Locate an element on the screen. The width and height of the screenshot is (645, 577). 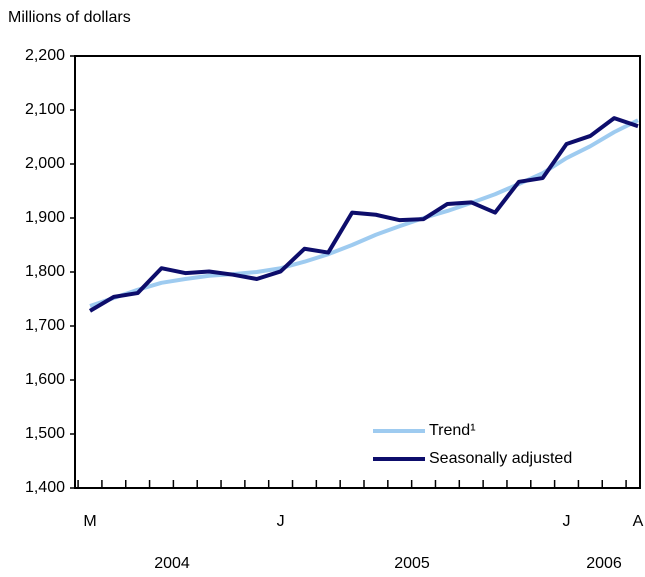
y-tick-label: 2,000 is located at coordinates (45, 163).